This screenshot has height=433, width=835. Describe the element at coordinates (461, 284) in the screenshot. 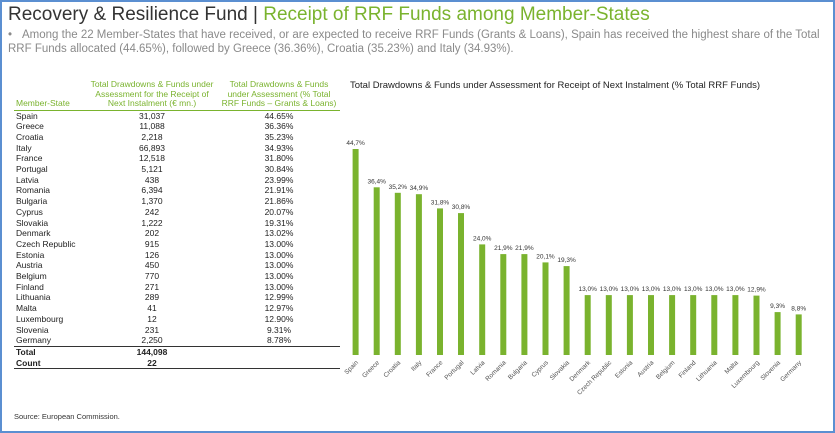

I see `bar-portugal` at that location.